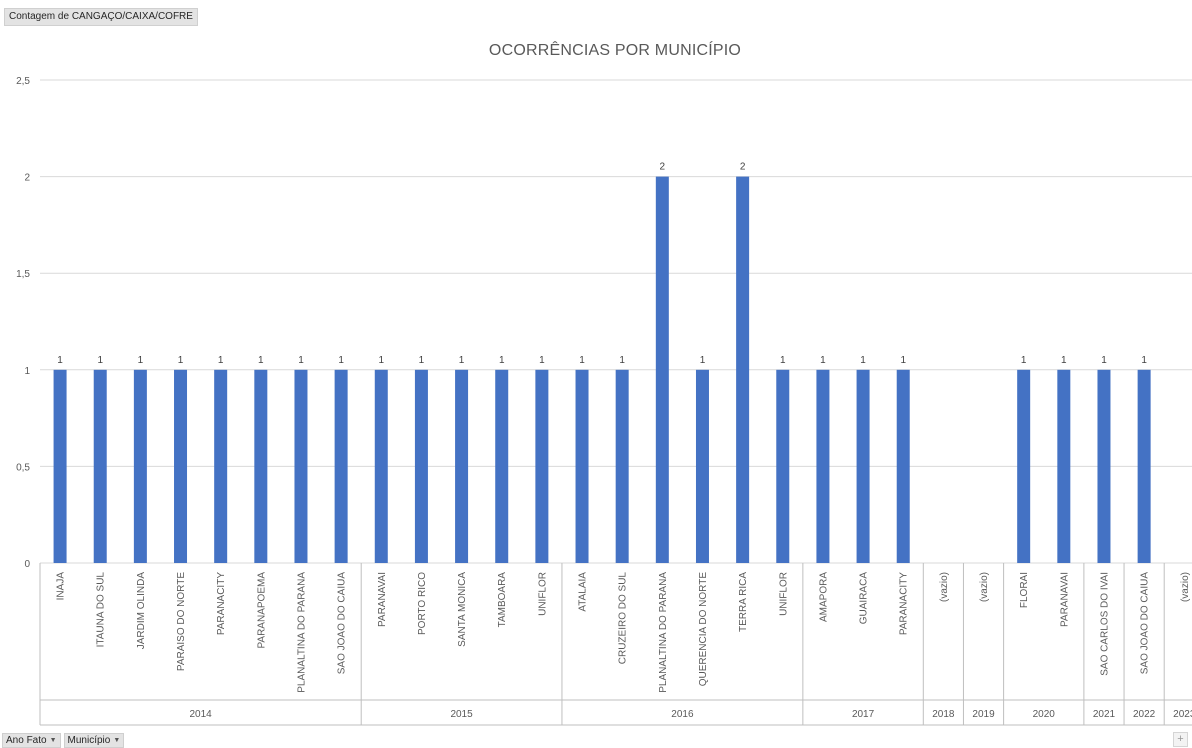 This screenshot has height=748, width=1192. Describe the element at coordinates (1182, 714) in the screenshot. I see `year-label: 2023` at that location.